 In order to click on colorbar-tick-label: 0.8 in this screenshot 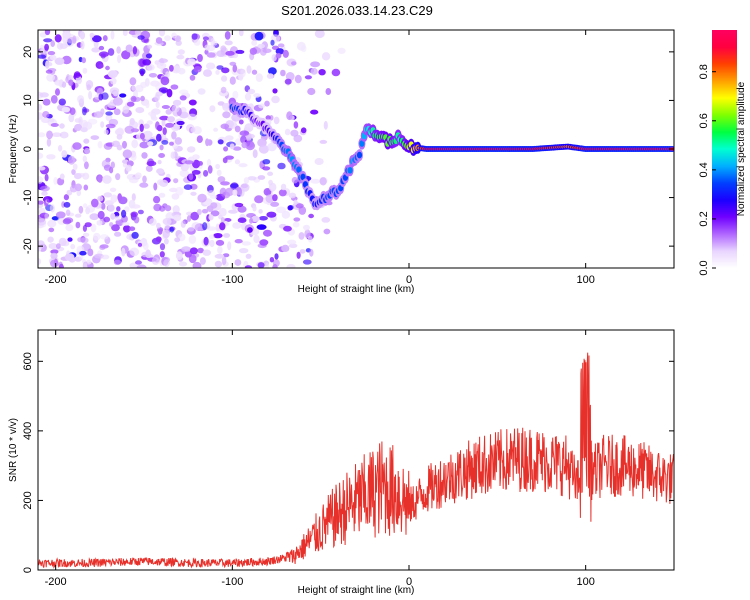, I will do `click(704, 71)`.